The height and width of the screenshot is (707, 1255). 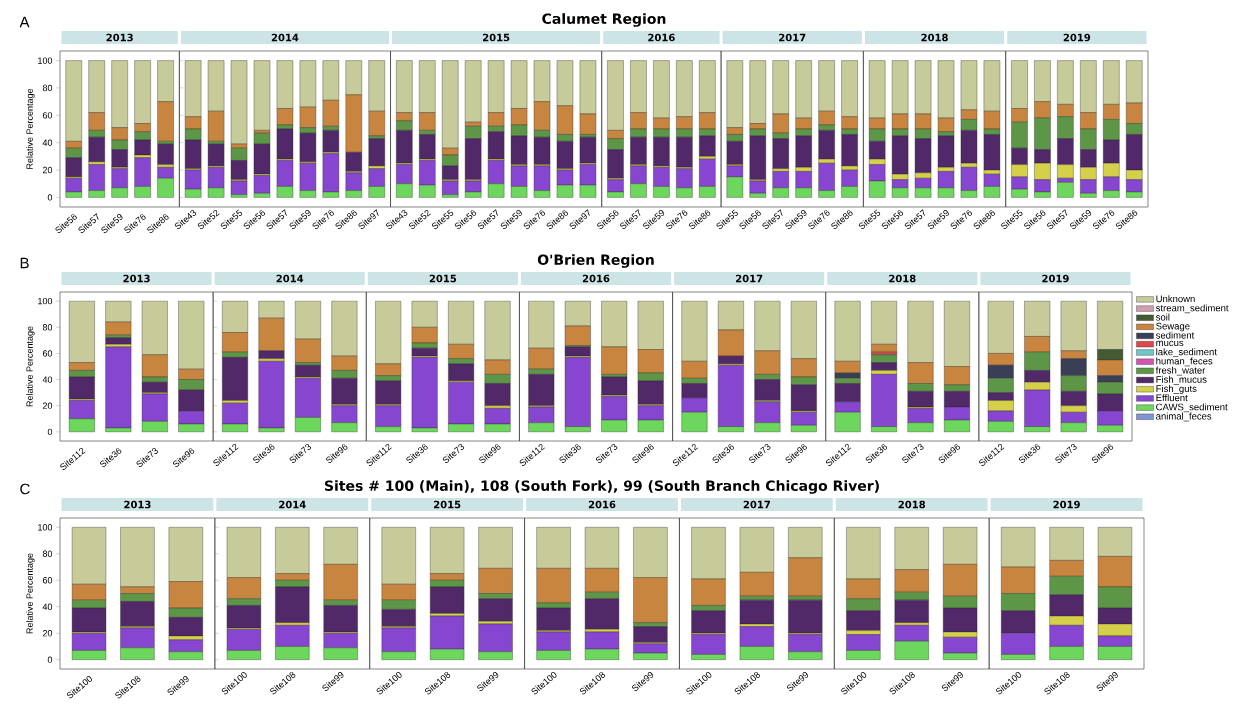 What do you see at coordinates (1173, 327) in the screenshot?
I see `legend-label: Sewage` at bounding box center [1173, 327].